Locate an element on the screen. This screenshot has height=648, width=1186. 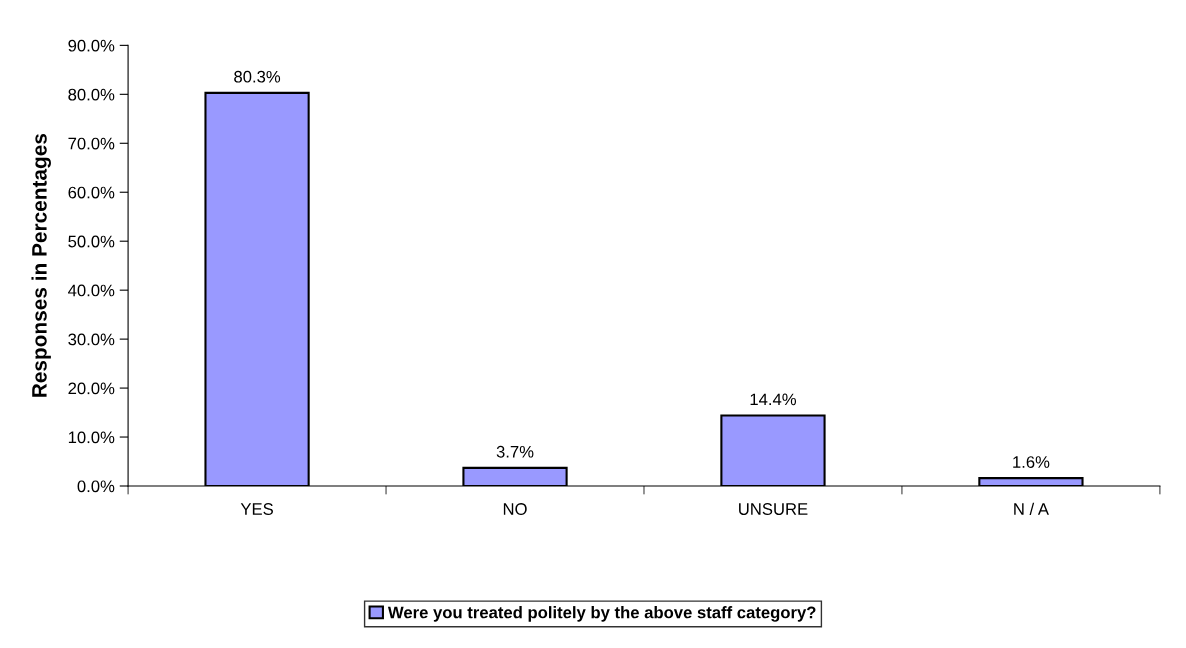
y-tick-label: 10.0% is located at coordinates (91, 437).